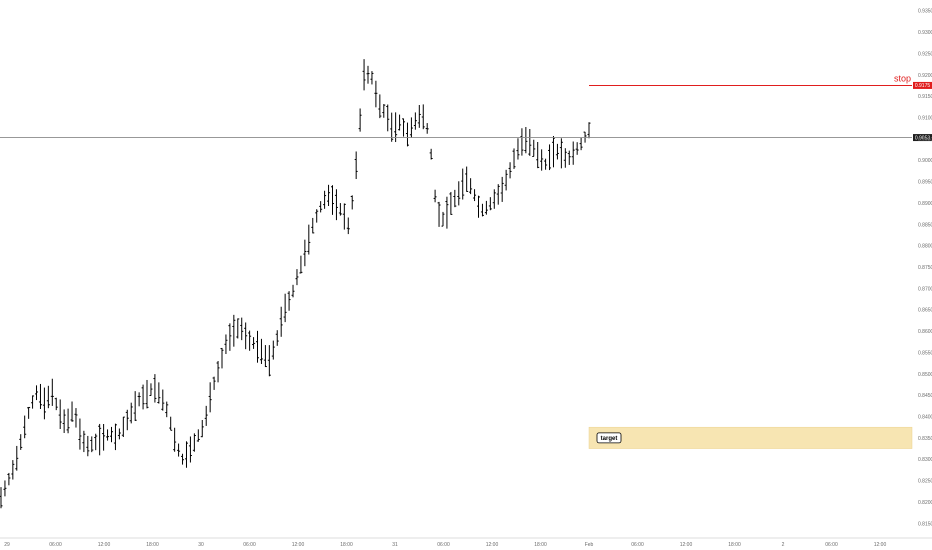  What do you see at coordinates (925, 375) in the screenshot?
I see `price-tick-label: 0.8500` at bounding box center [925, 375].